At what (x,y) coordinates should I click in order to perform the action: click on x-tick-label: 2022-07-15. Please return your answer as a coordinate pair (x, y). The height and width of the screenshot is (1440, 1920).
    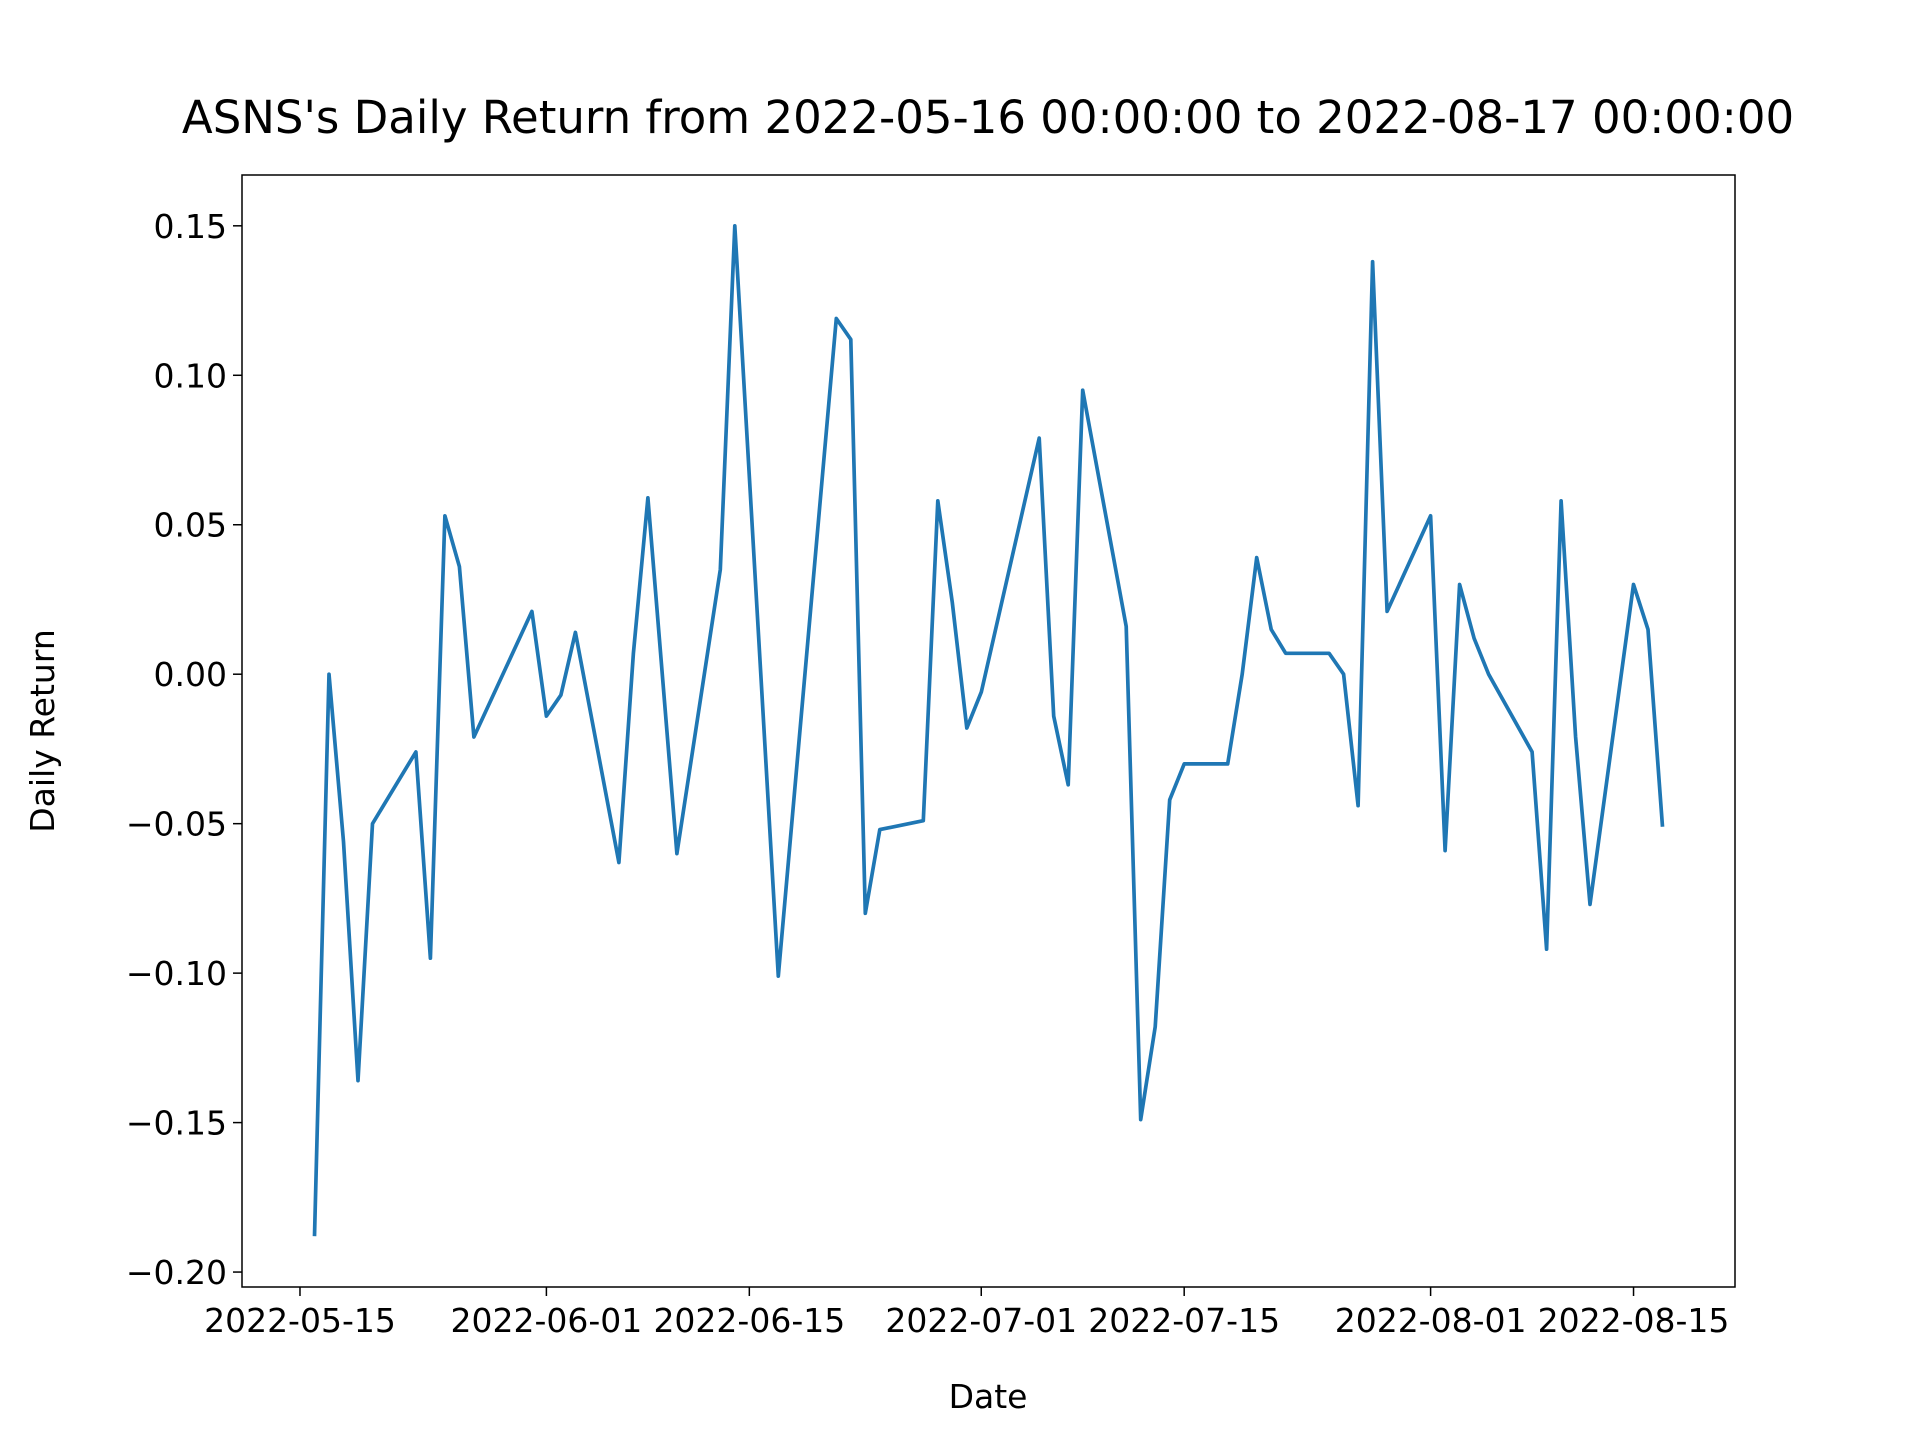
    Looking at the image, I should click on (1184, 1320).